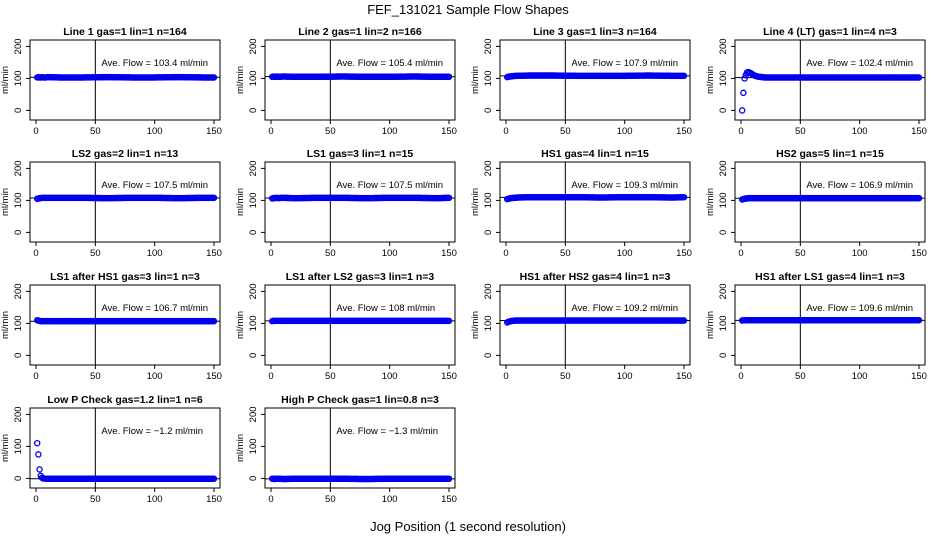 The height and width of the screenshot is (540, 936). Describe the element at coordinates (595, 32) in the screenshot. I see `panel-title: Line 3 gas=1 lin=3 n=164` at that location.